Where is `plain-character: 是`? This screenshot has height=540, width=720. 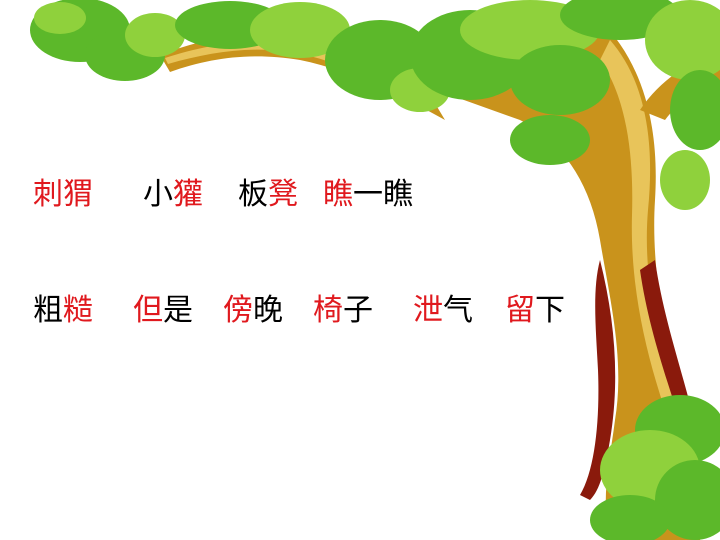
plain-character: 是 is located at coordinates (178, 310).